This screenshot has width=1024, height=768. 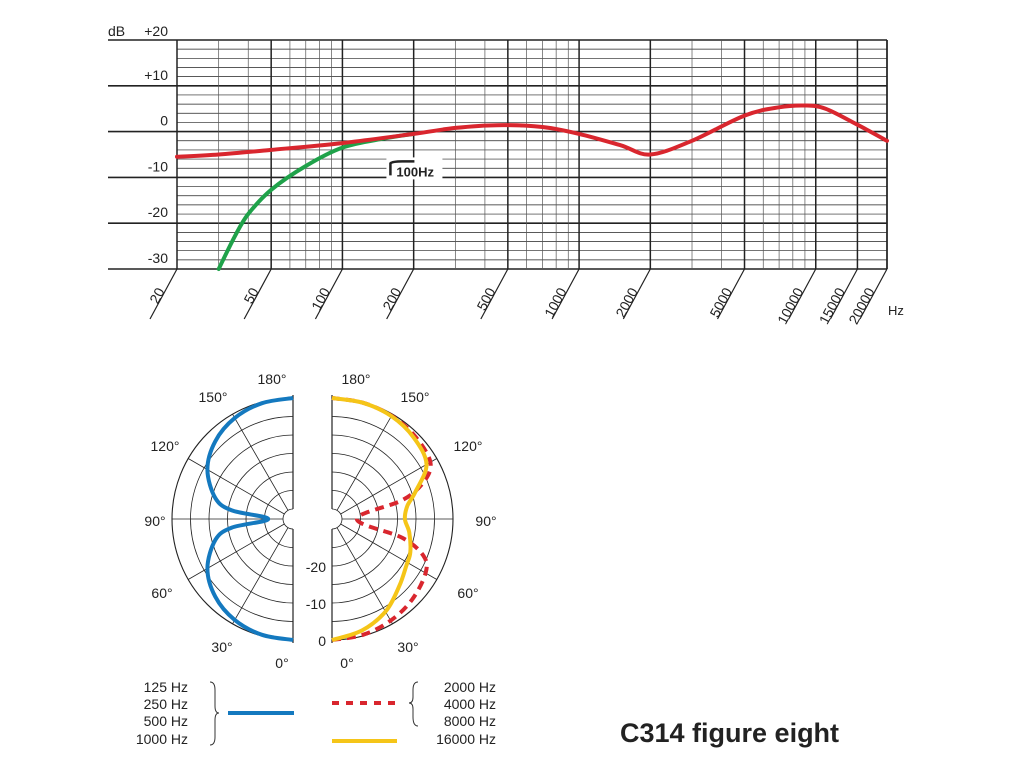 I want to click on highpass-icon, so click(x=402, y=168).